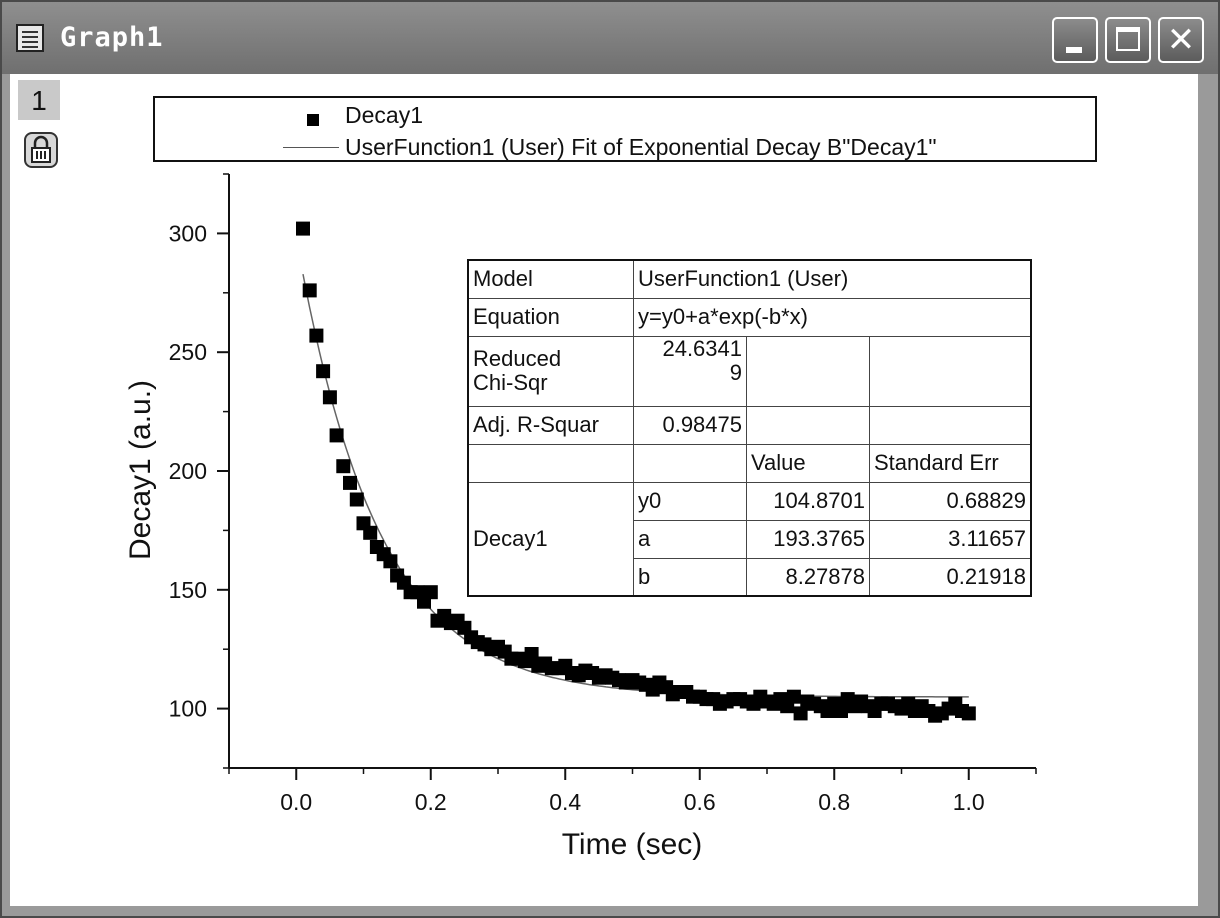 This screenshot has height=918, width=1220. What do you see at coordinates (384, 115) in the screenshot?
I see `legend-entry-data: Decay1` at bounding box center [384, 115].